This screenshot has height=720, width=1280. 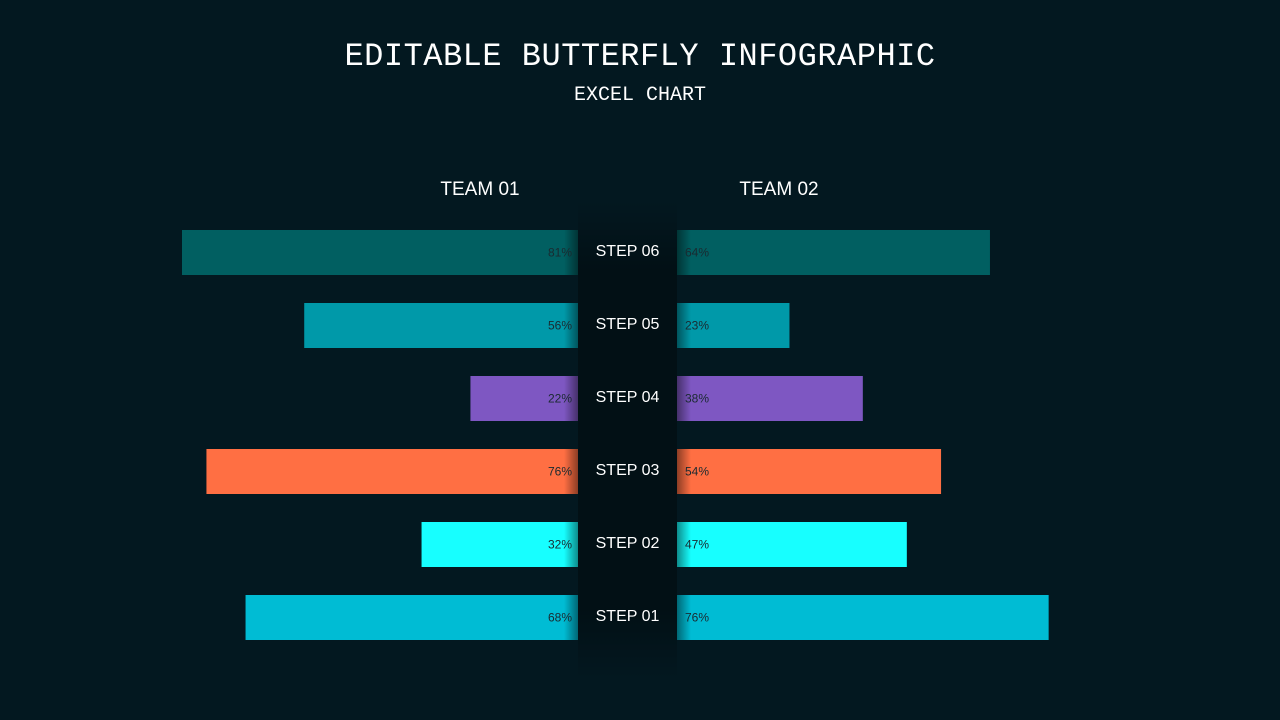 What do you see at coordinates (628, 470) in the screenshot?
I see `step-label: STEP 03` at bounding box center [628, 470].